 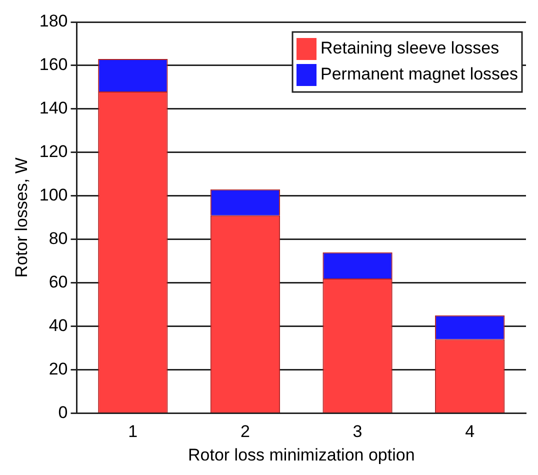 I want to click on x-tick-label: 4, so click(x=470, y=432).